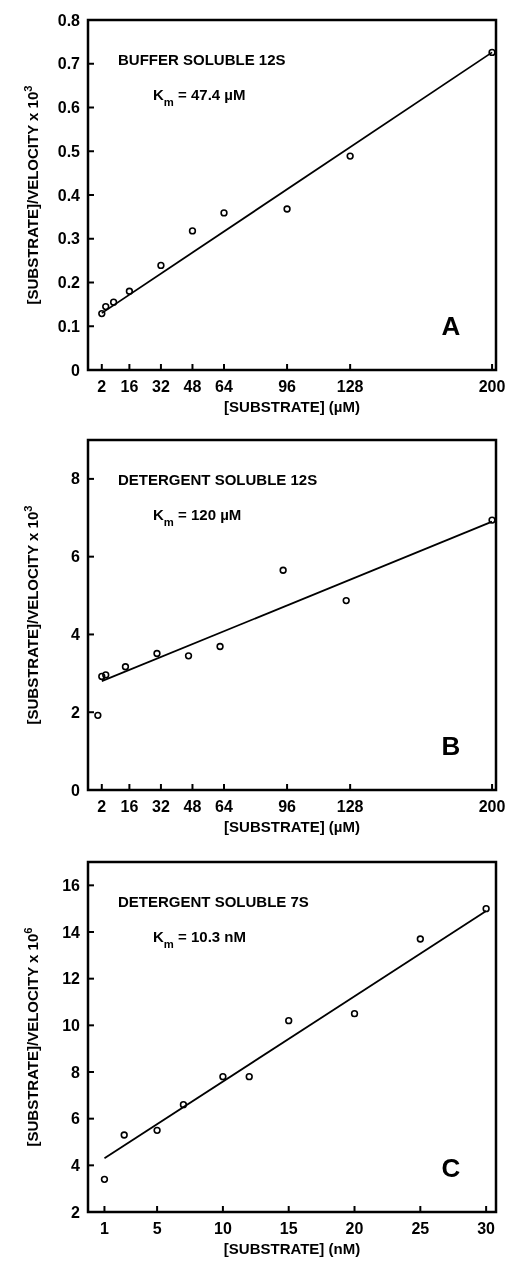  What do you see at coordinates (202, 59) in the screenshot?
I see `annotation: BUFFER SOLUBLE 12S` at bounding box center [202, 59].